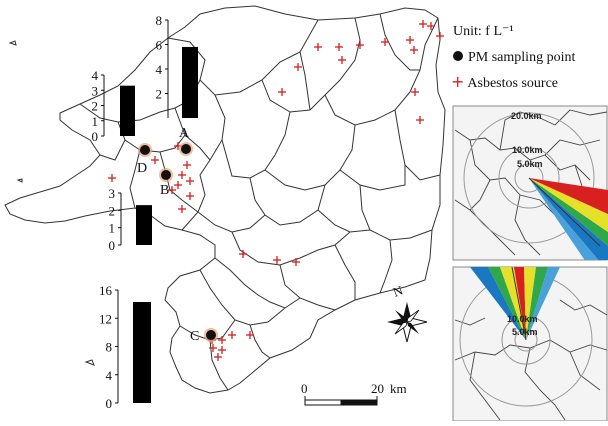 This screenshot has height=426, width=608. Describe the element at coordinates (483, 31) in the screenshot. I see `unit-label: Unit: f L⁻¹` at that location.